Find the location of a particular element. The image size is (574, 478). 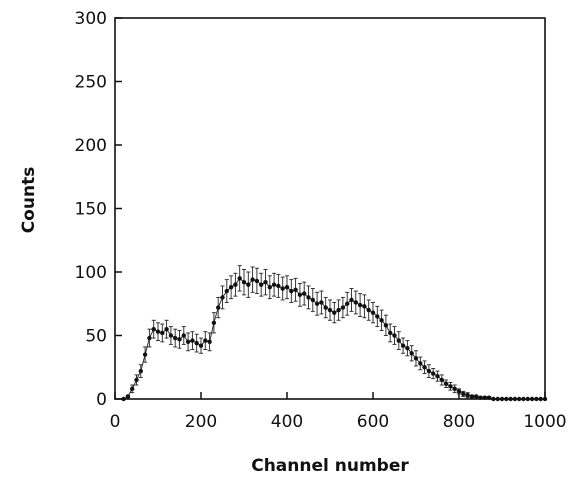

y-tick-label: 50 is located at coordinates (96, 337).